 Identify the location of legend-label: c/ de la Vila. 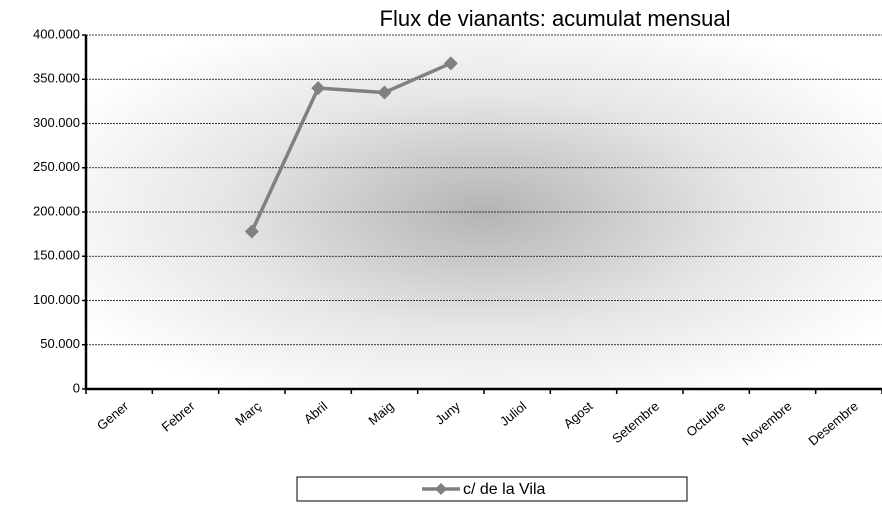
(504, 489).